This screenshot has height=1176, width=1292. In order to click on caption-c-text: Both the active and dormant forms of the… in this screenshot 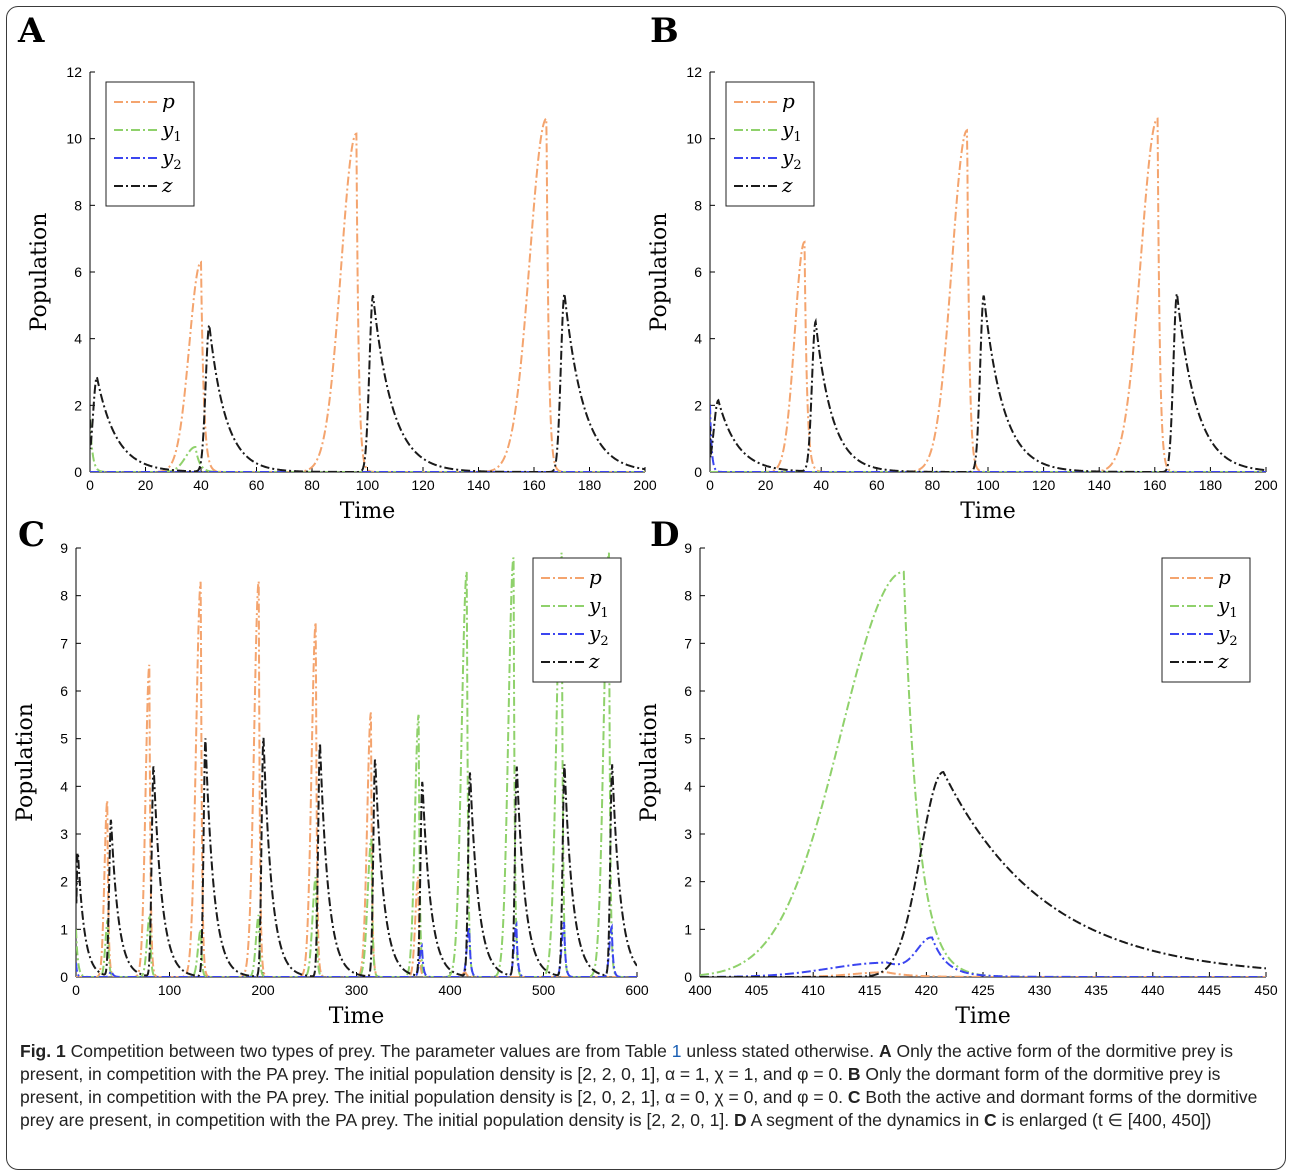, I will do `click(639, 1108)`.